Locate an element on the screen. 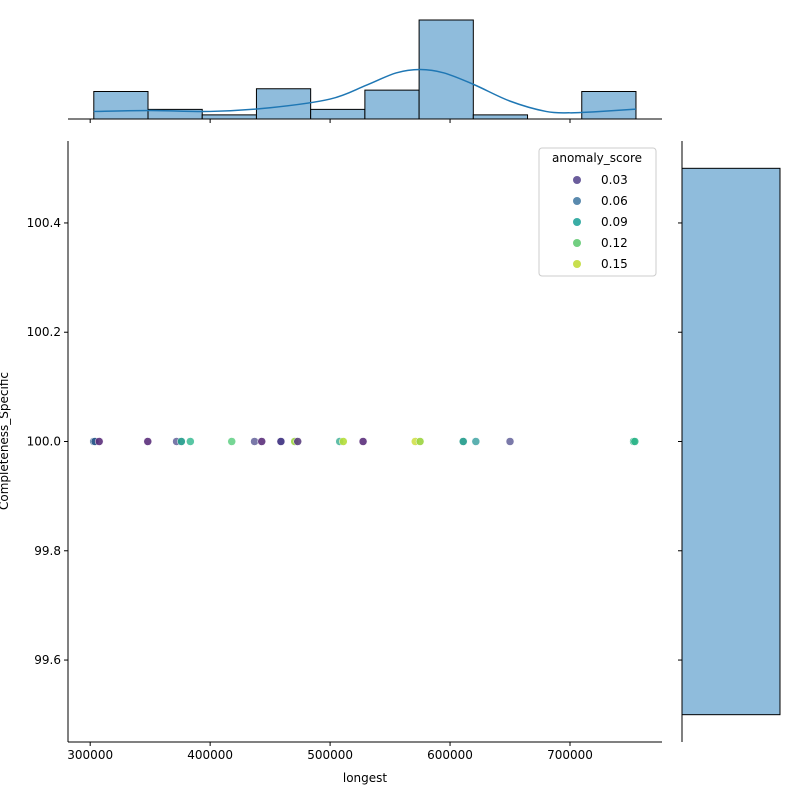  legend-label: 0.09 is located at coordinates (614, 222).